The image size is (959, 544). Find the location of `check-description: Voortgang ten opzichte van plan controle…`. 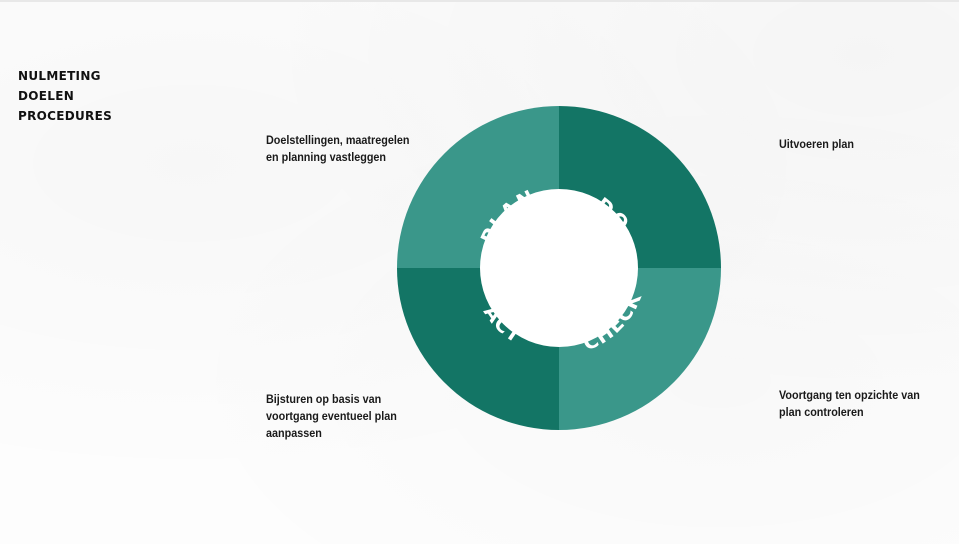

check-description: Voortgang ten opzichte van plan controle… is located at coordinates (849, 403).